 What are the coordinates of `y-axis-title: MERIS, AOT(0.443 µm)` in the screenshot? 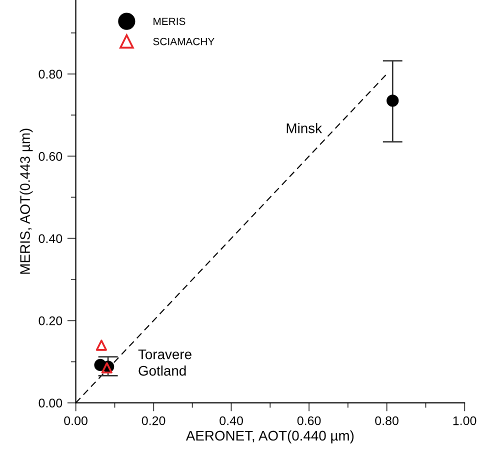 It's located at (26, 201).